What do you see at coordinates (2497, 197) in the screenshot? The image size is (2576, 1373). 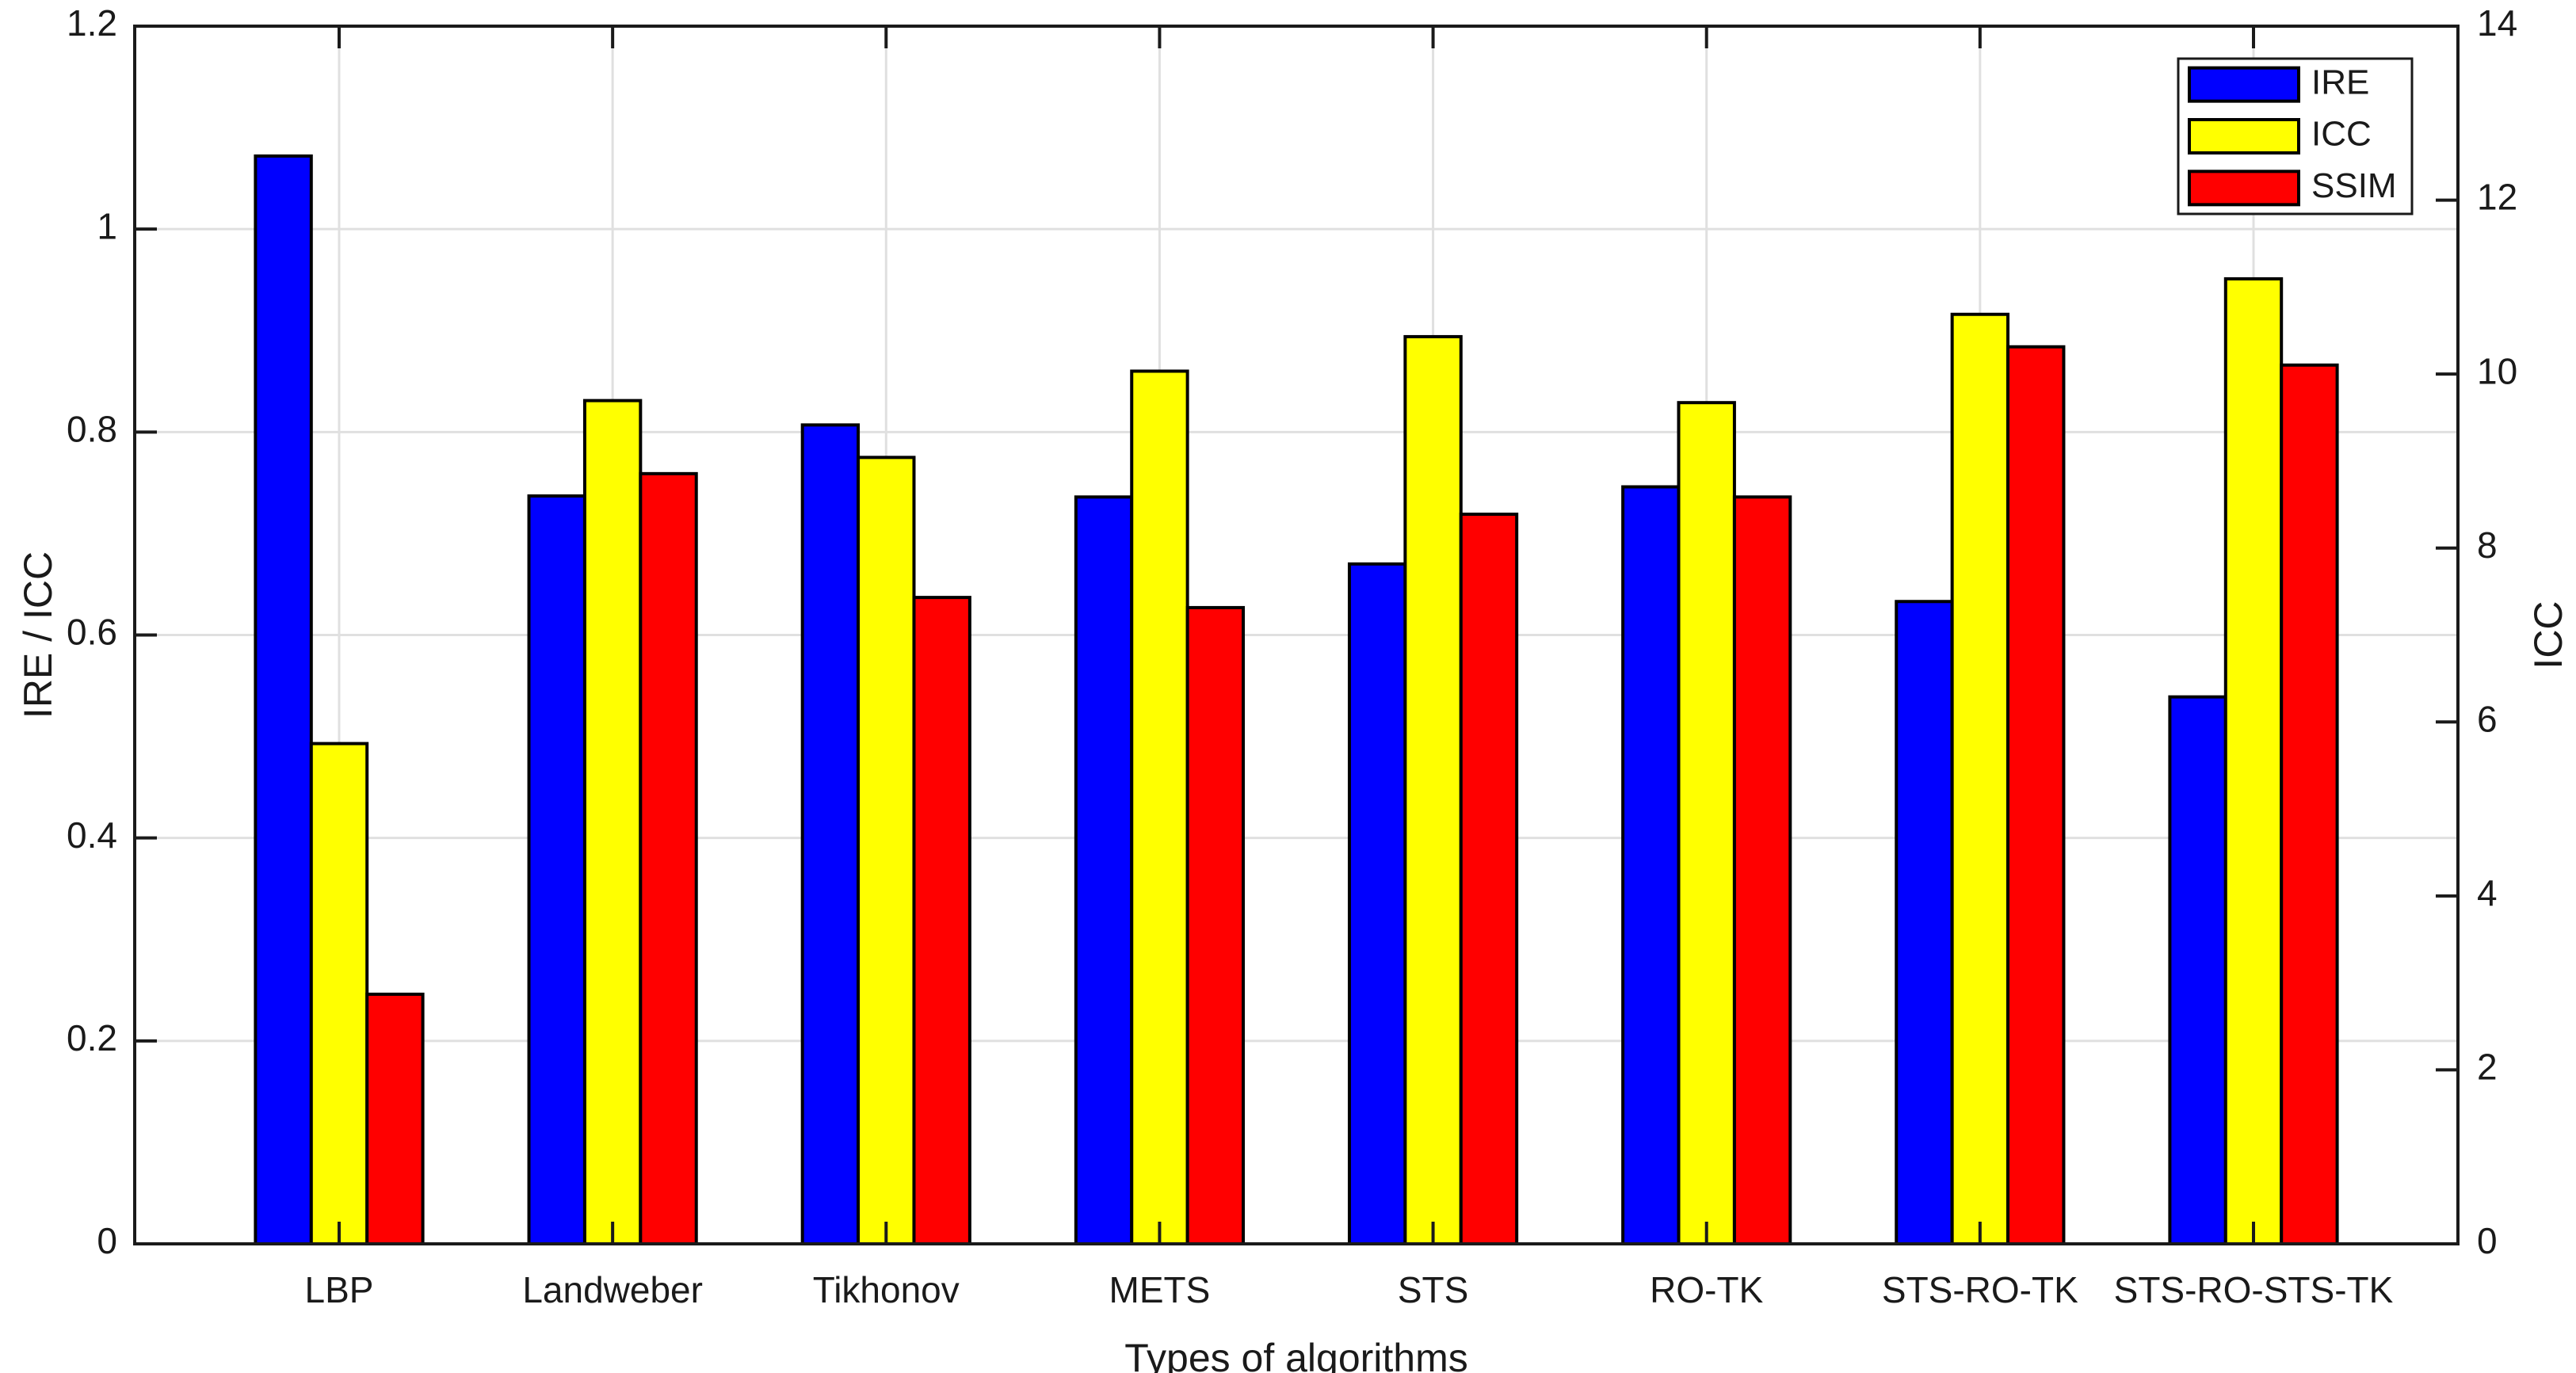 I see `right-tick-label: 12` at bounding box center [2497, 197].